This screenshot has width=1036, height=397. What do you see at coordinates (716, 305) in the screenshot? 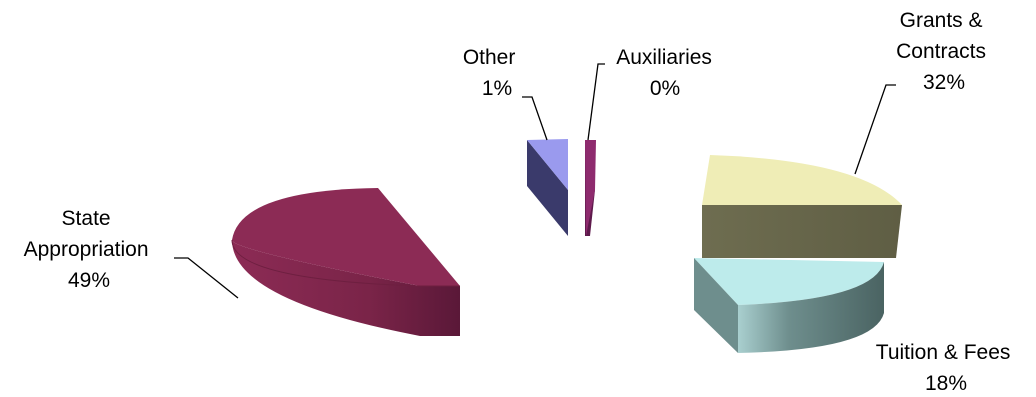
I see `slice-tuition-fees-front` at bounding box center [716, 305].